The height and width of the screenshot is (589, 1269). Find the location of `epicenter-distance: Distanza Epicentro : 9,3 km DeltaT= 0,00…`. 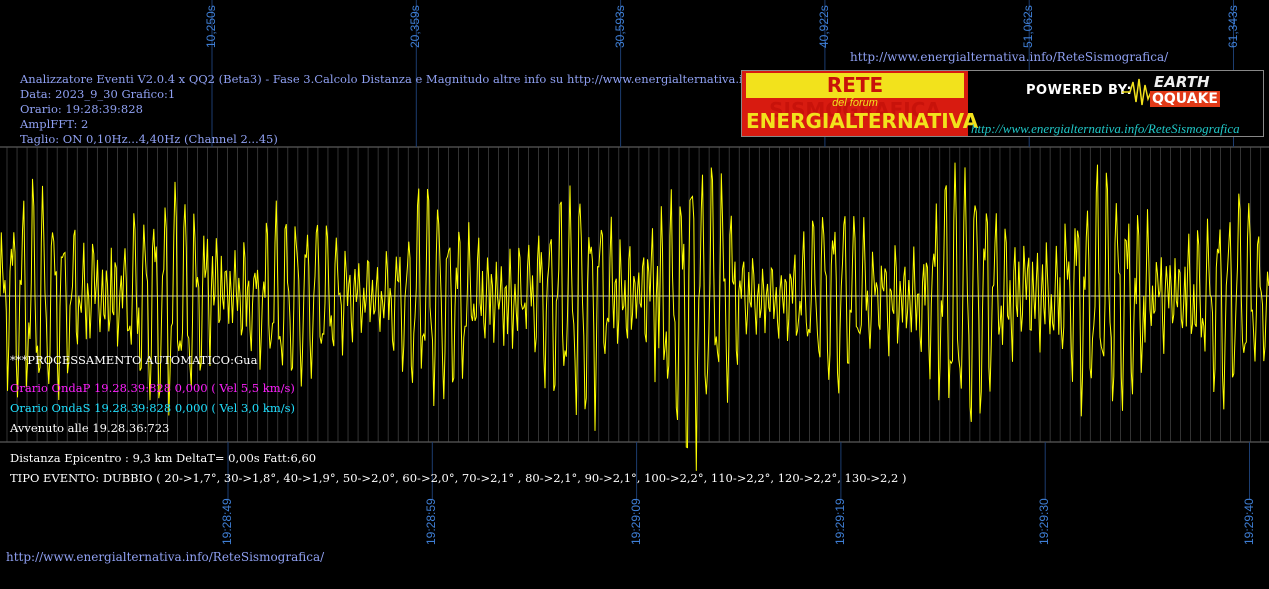

epicenter-distance: Distanza Epicentro : 9,3 km DeltaT= 0,00… is located at coordinates (163, 458).